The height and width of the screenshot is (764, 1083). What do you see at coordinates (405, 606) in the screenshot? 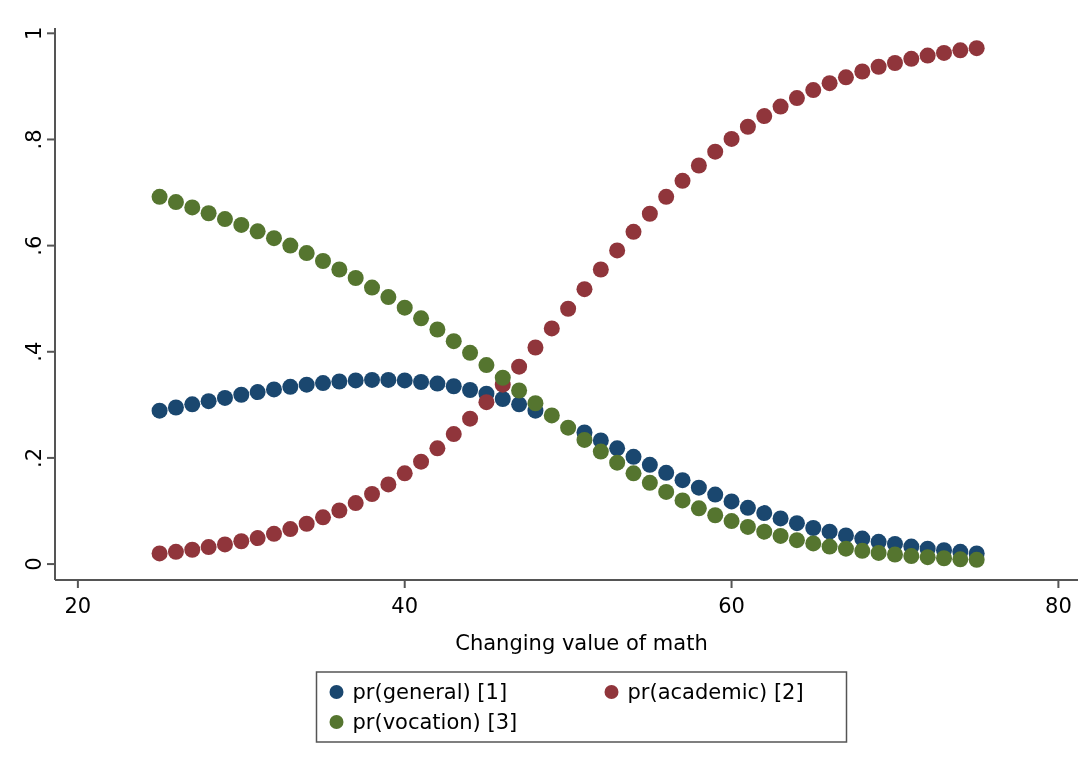
I see `x-tick-label: 40` at bounding box center [405, 606].